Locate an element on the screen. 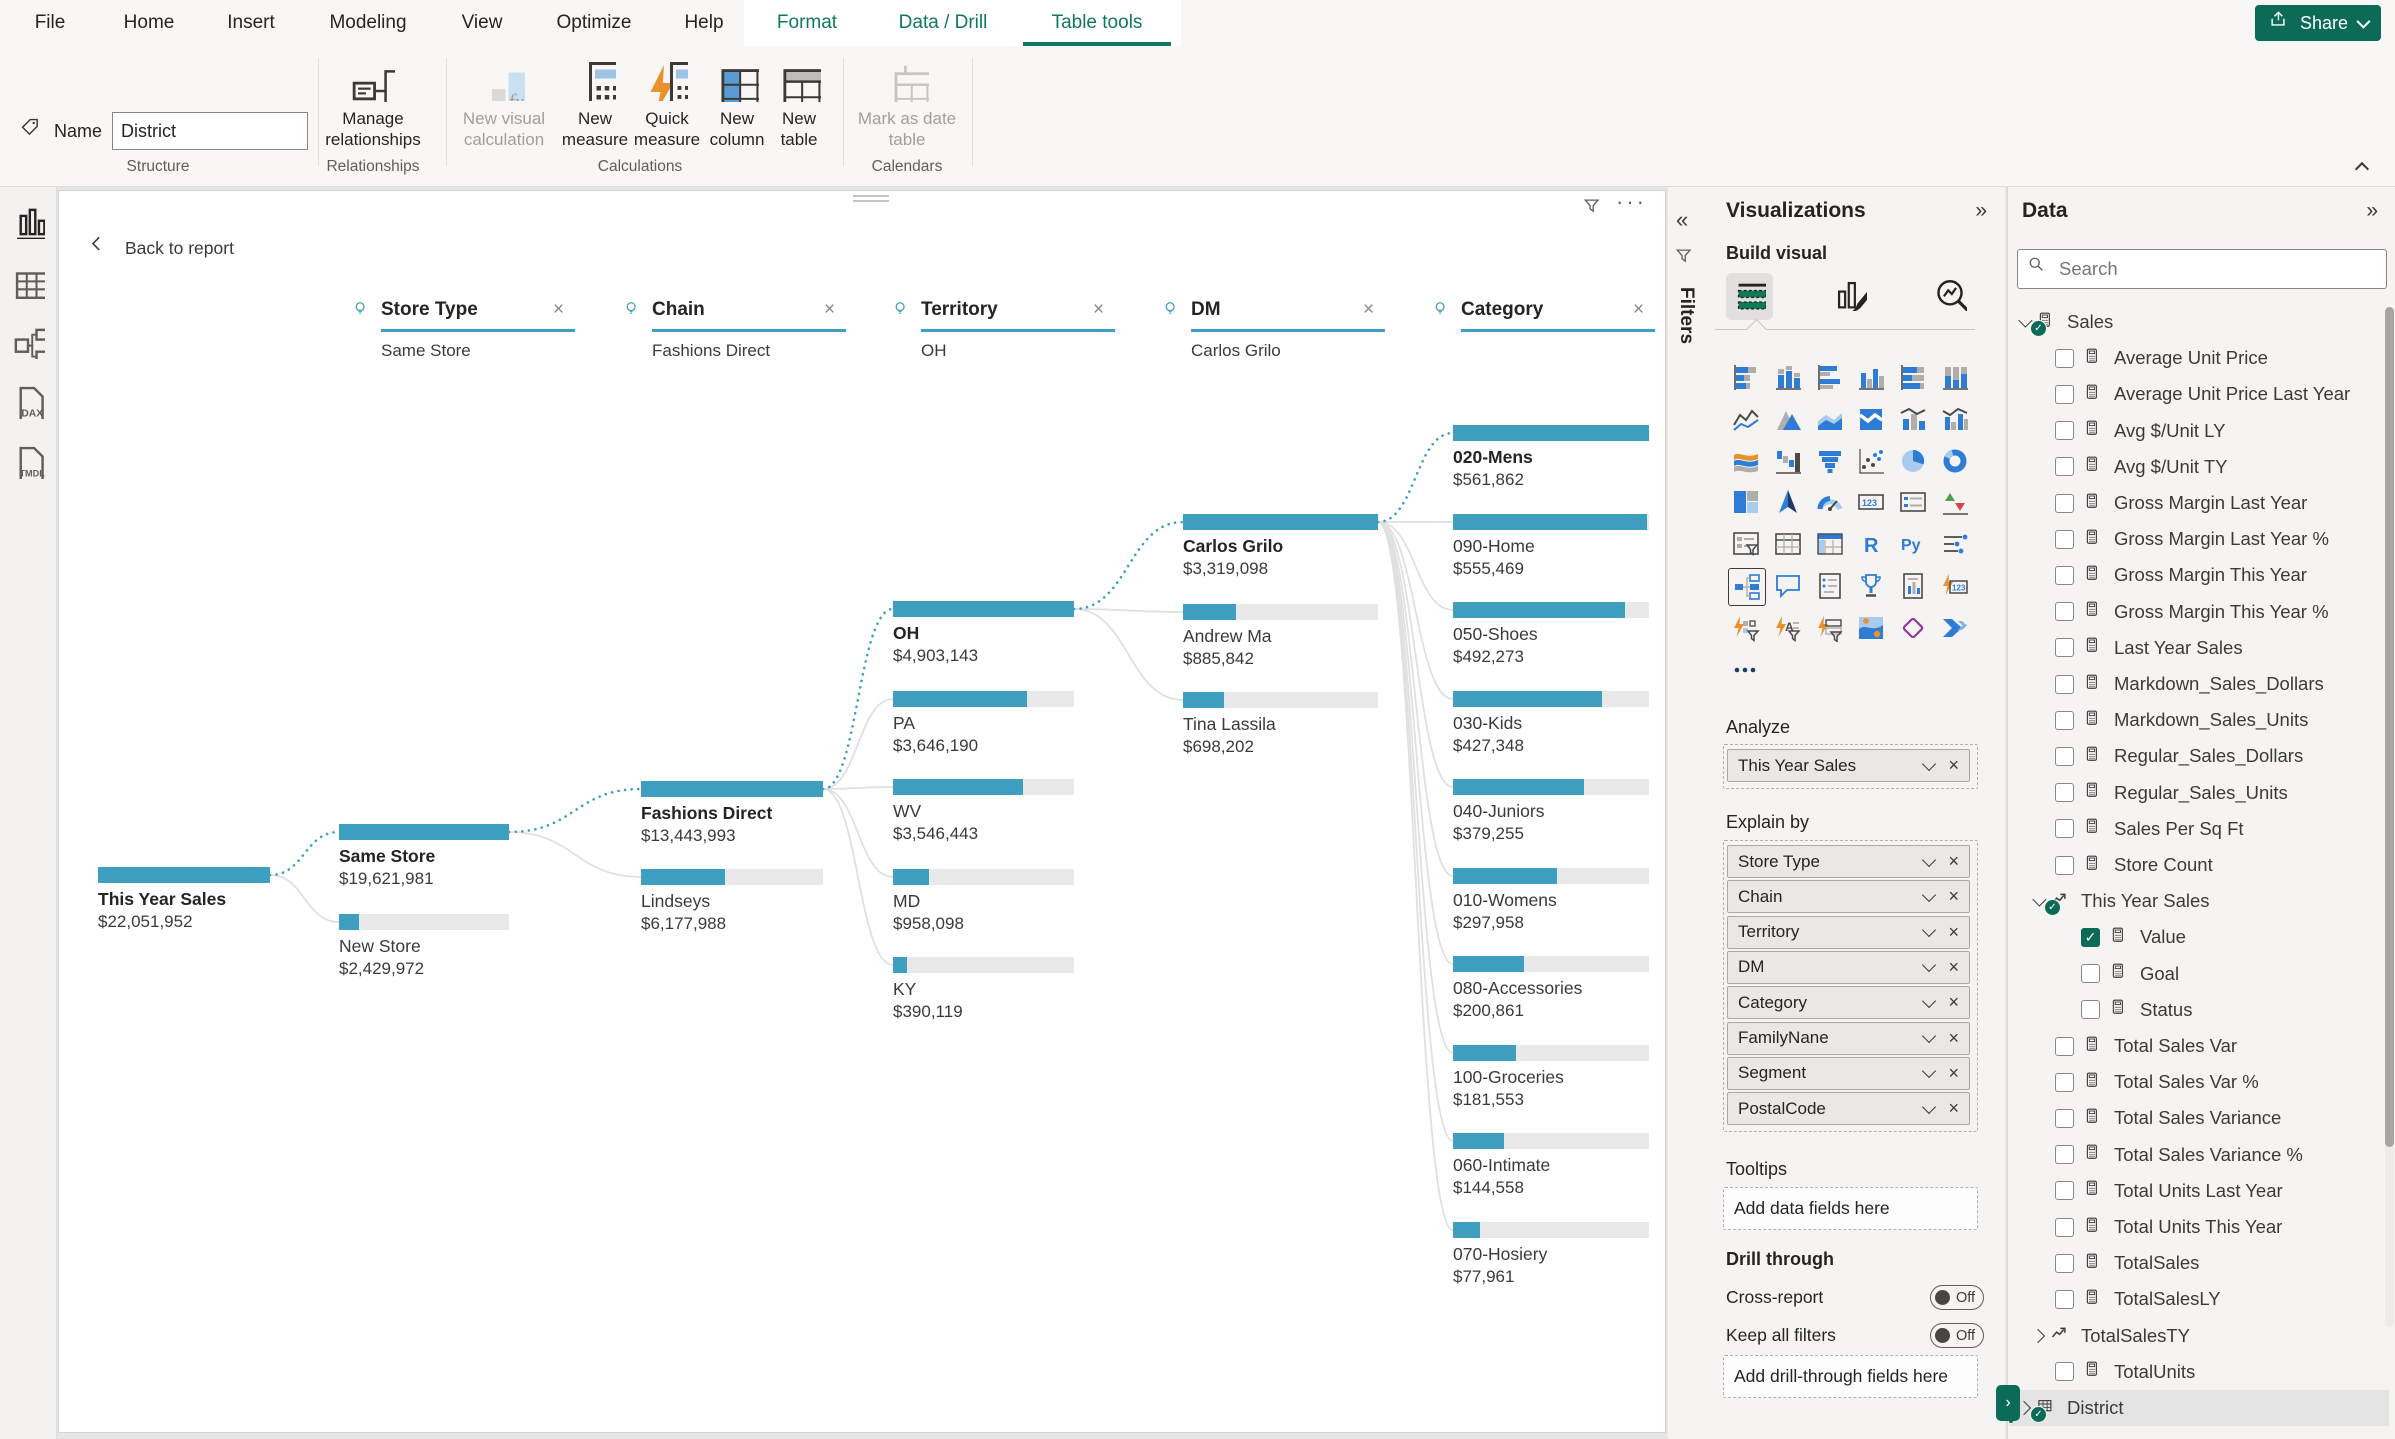  tree-node-tina-lassila: Tina Lassila $698,202 is located at coordinates (1280, 724).